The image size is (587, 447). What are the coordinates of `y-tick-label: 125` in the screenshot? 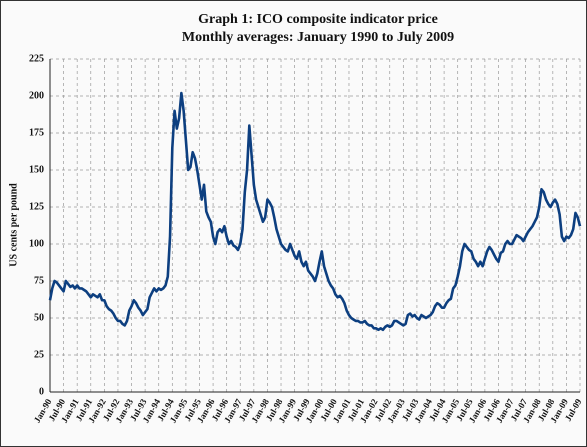 It's located at (36, 206).